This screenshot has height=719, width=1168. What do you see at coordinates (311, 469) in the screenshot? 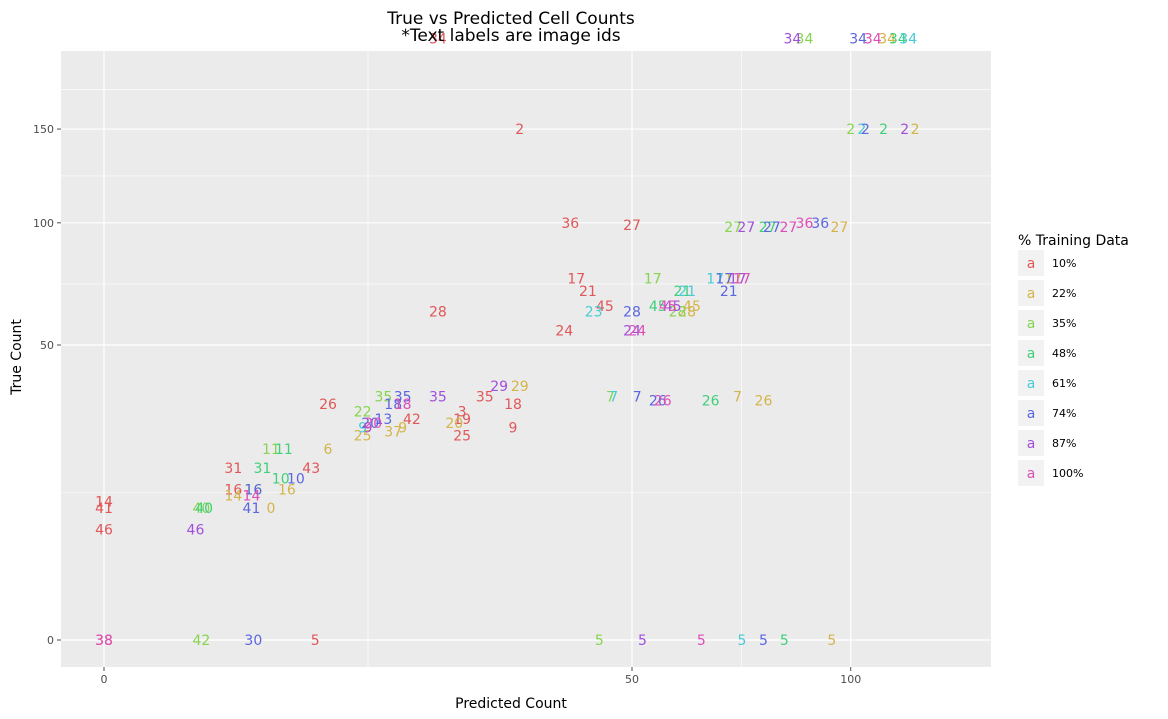
I see `point-label: 43` at bounding box center [311, 469].